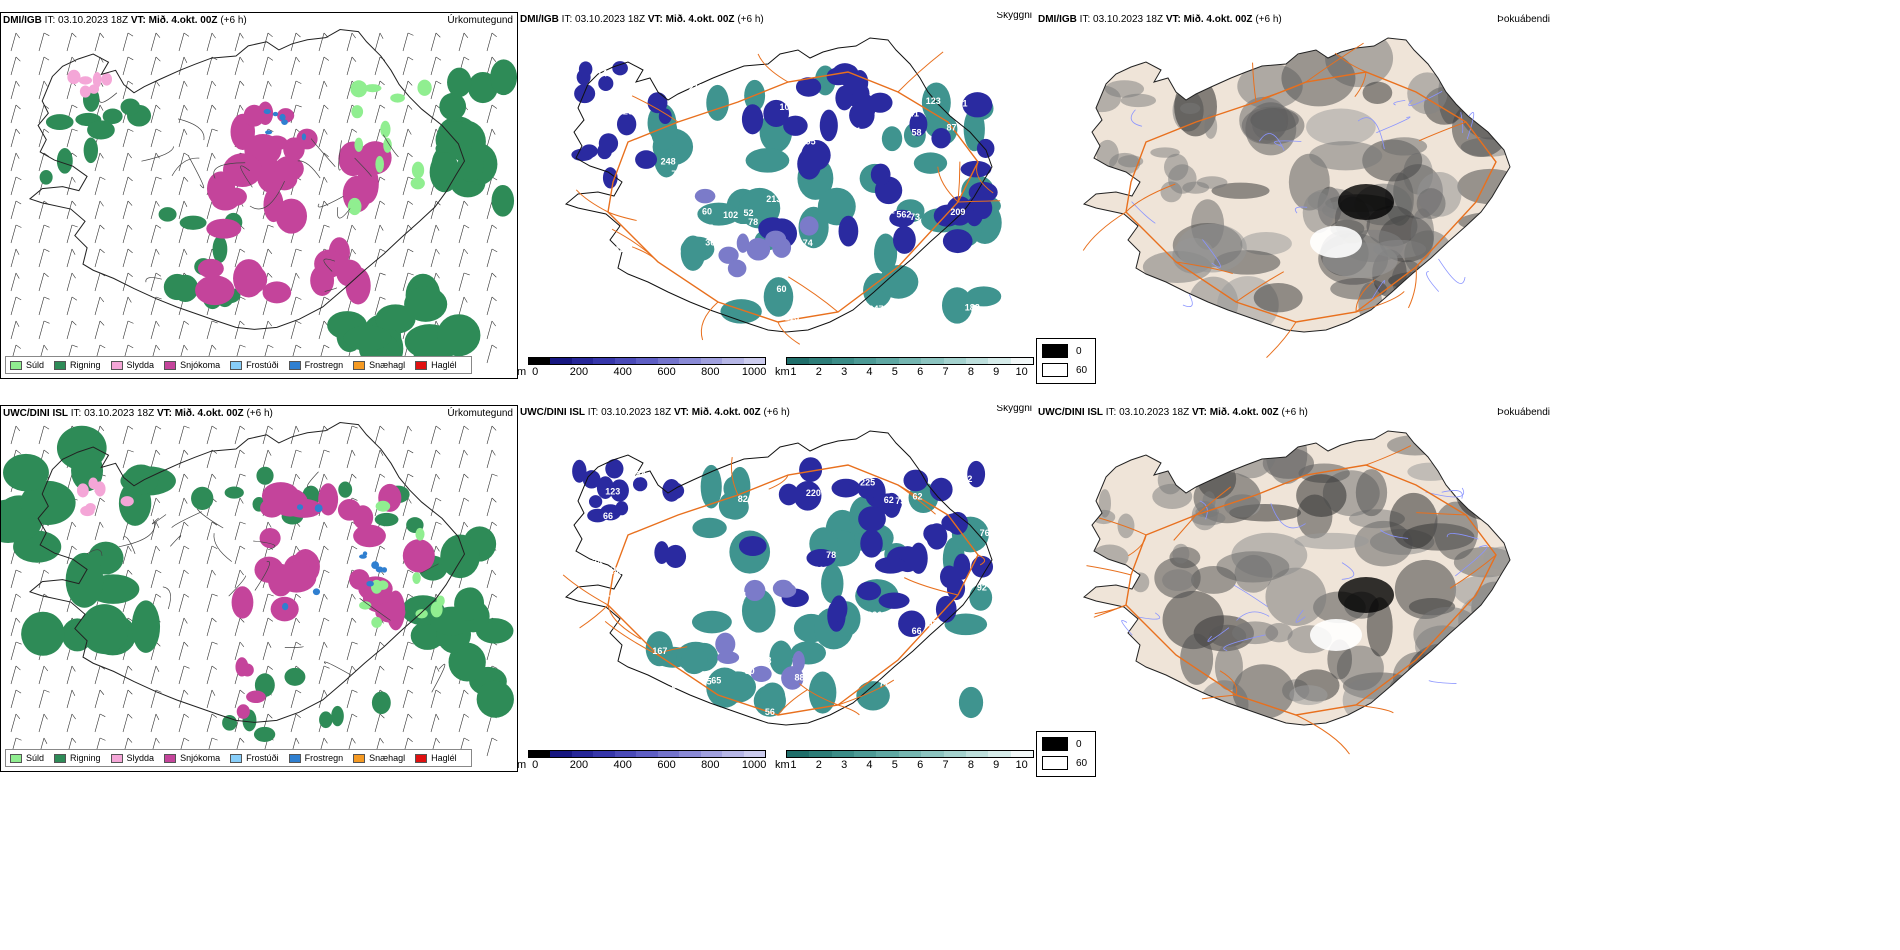 The image size is (1900, 950). I want to click on snow-area, so click(358, 285).